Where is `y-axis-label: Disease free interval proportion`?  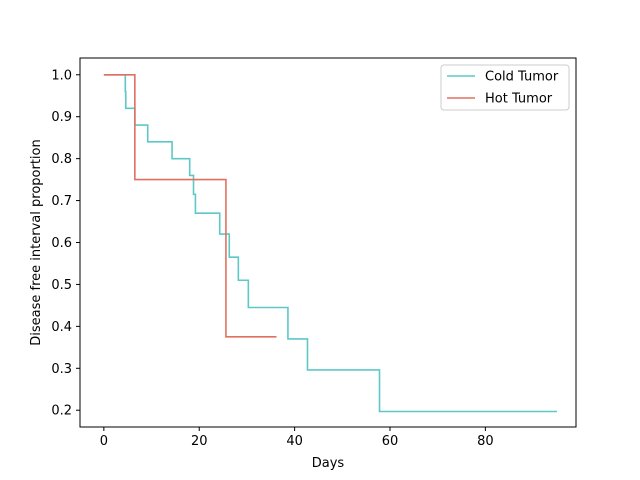
y-axis-label: Disease free interval proportion is located at coordinates (36, 242).